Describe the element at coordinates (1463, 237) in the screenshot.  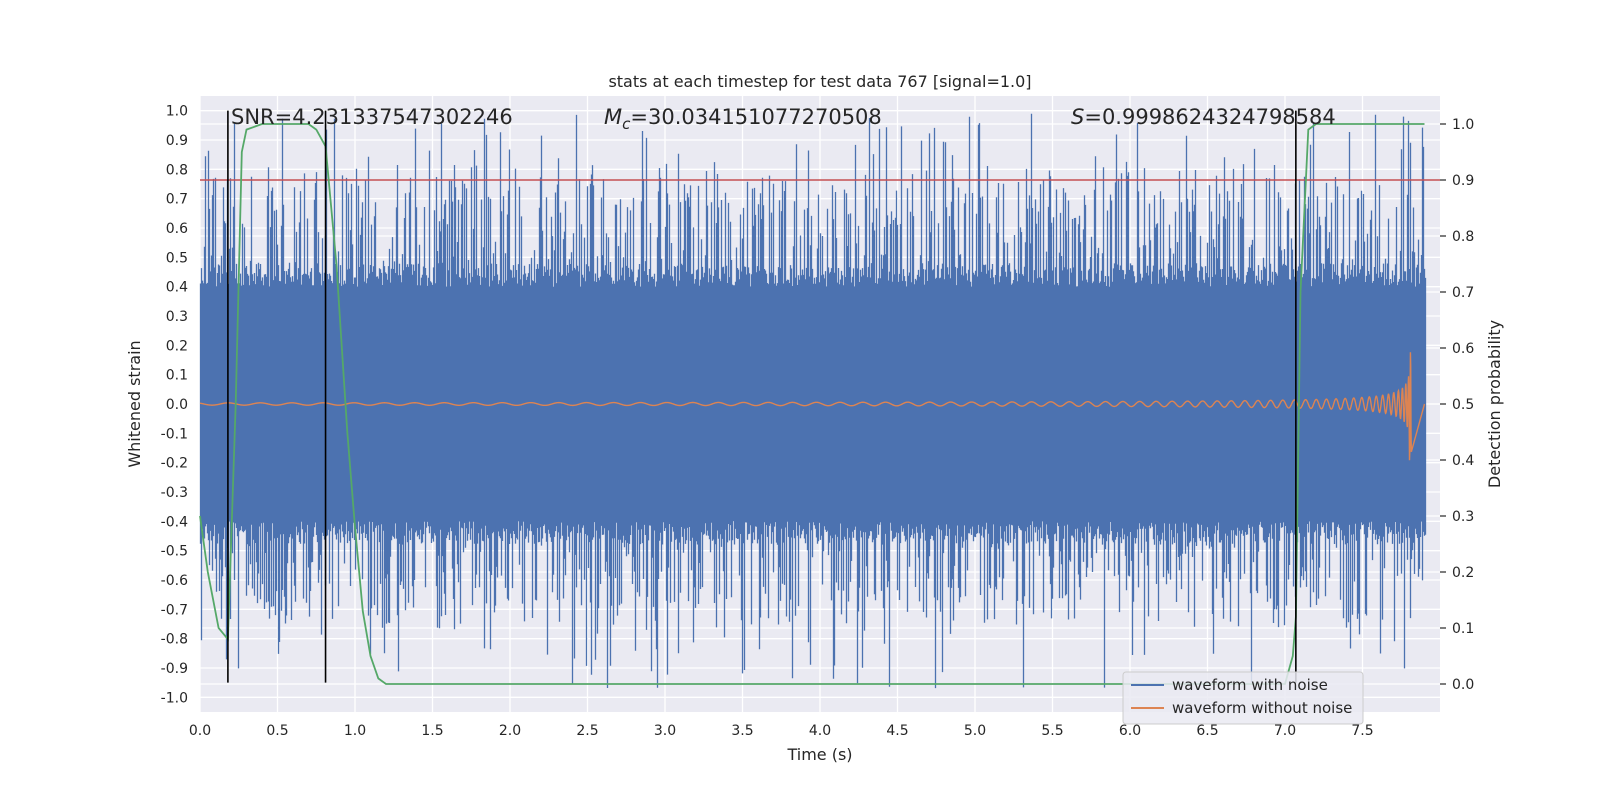
I see `y2-tick-label: 0.8` at that location.